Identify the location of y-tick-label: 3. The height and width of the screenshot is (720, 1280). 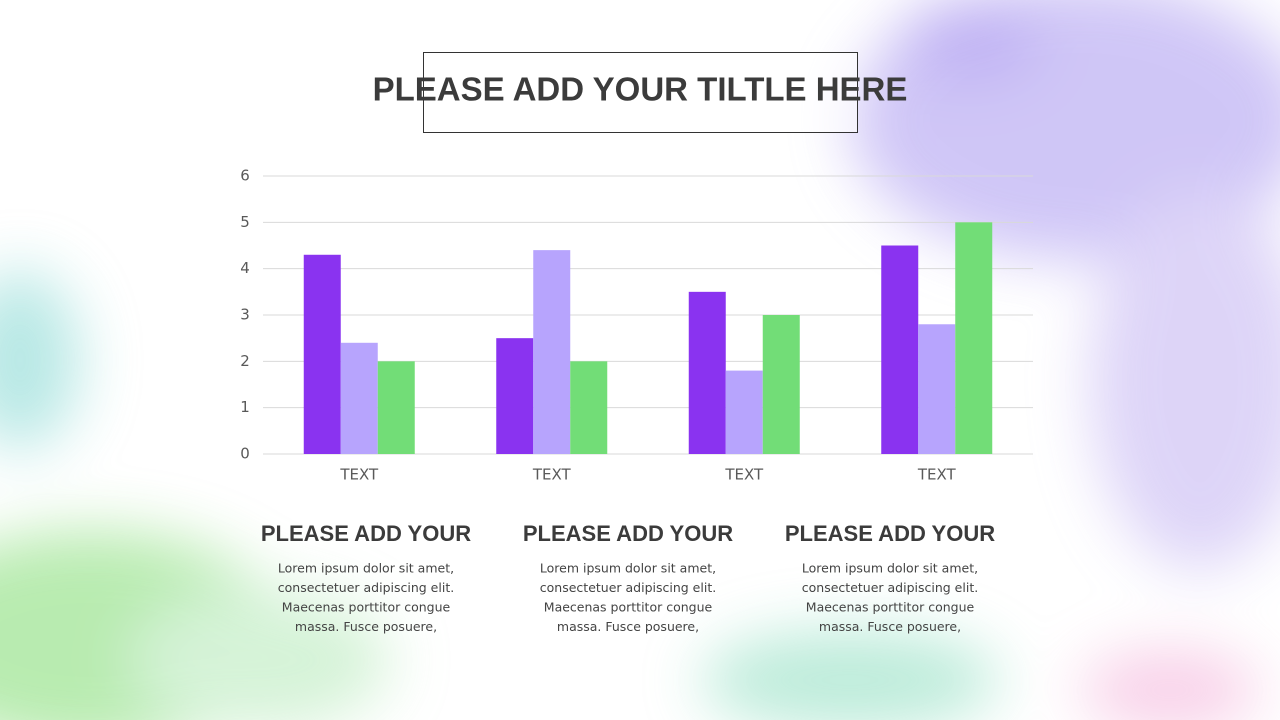
(245, 315).